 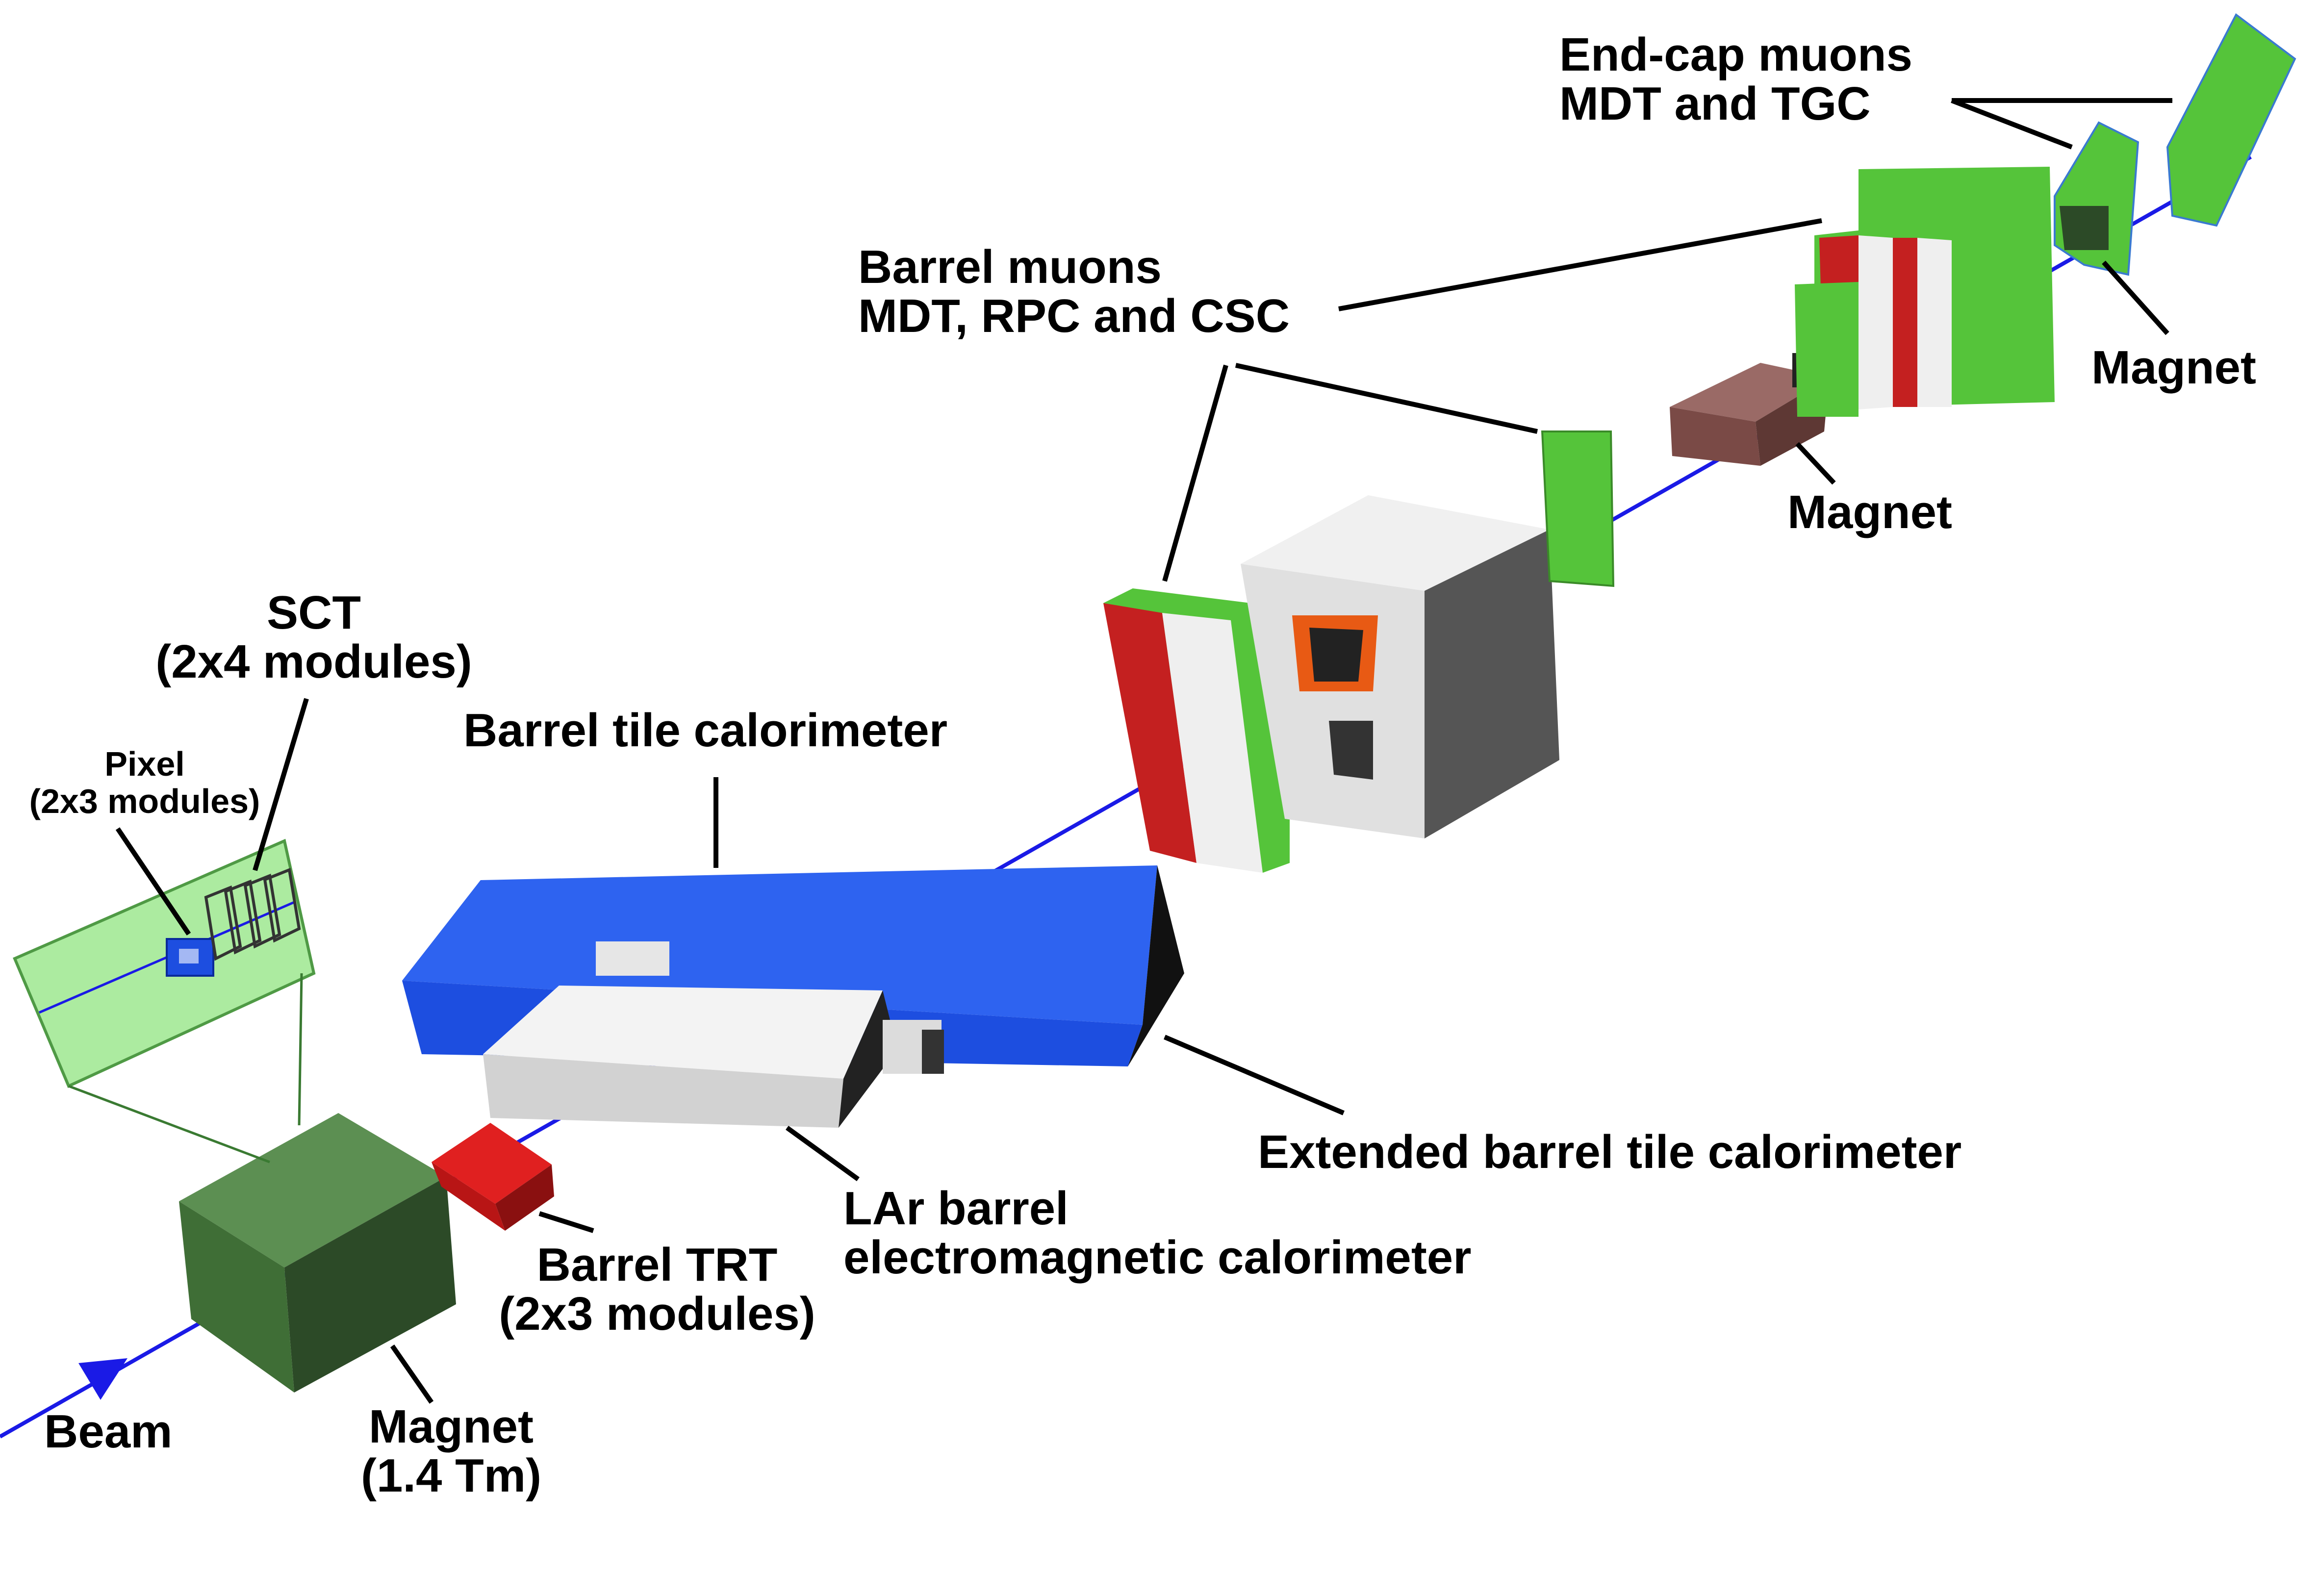 What do you see at coordinates (144, 801) in the screenshot?
I see `label-pixel-line2: (2x3 modules)` at bounding box center [144, 801].